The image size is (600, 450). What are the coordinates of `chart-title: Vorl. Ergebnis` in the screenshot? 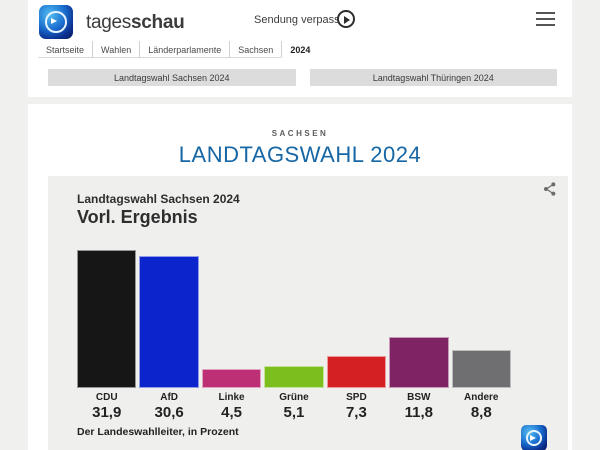 It's located at (137, 217).